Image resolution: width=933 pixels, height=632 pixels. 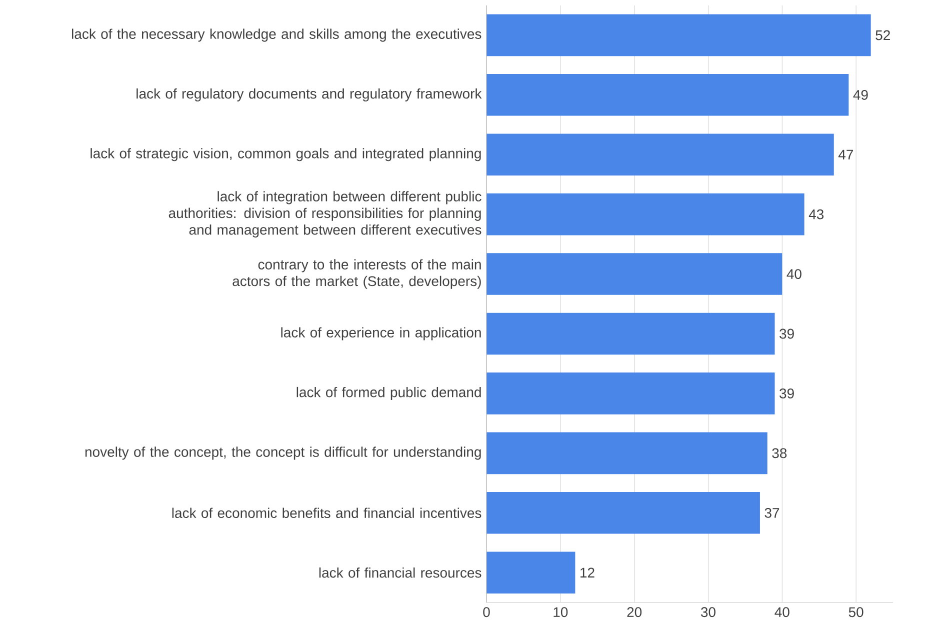 What do you see at coordinates (400, 573) in the screenshot?
I see `y-tick-label: lack of financial resources` at bounding box center [400, 573].